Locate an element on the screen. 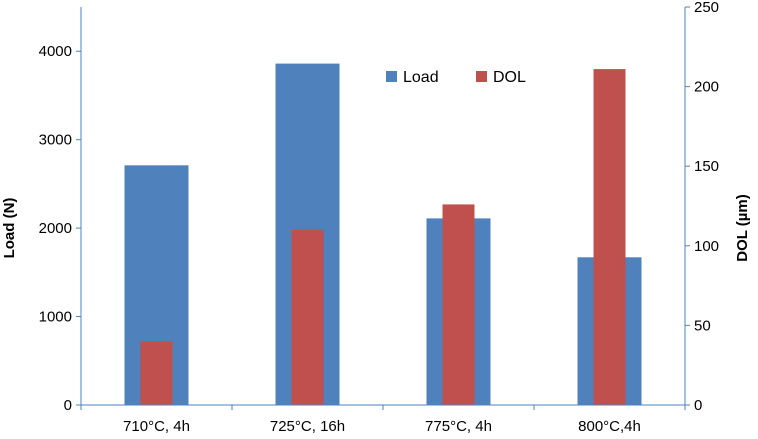  x-tick-label: 725°C, 16h is located at coordinates (307, 426).